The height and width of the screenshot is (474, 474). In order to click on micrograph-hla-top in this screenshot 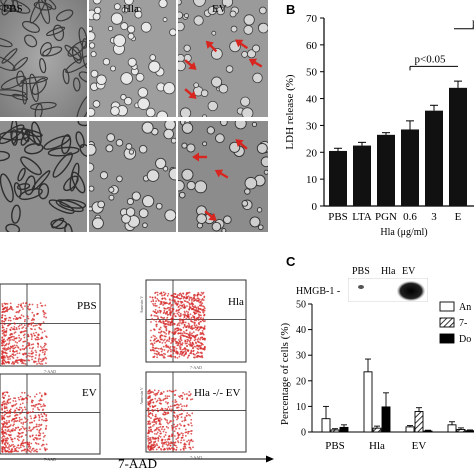, I will do `click(132, 58)`.